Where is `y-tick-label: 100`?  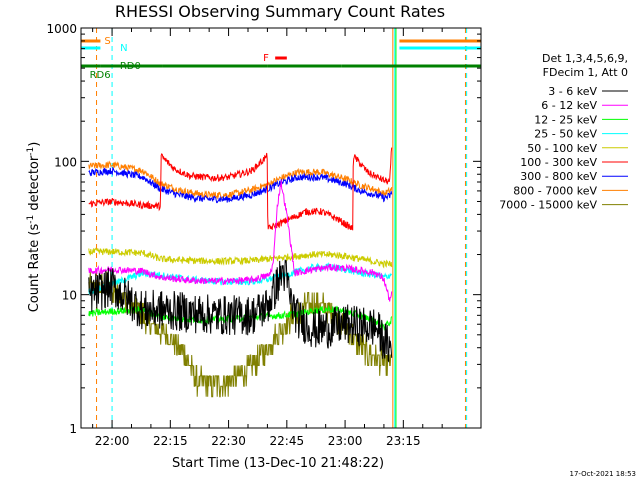 y-tick-label: 100 is located at coordinates (65, 162).